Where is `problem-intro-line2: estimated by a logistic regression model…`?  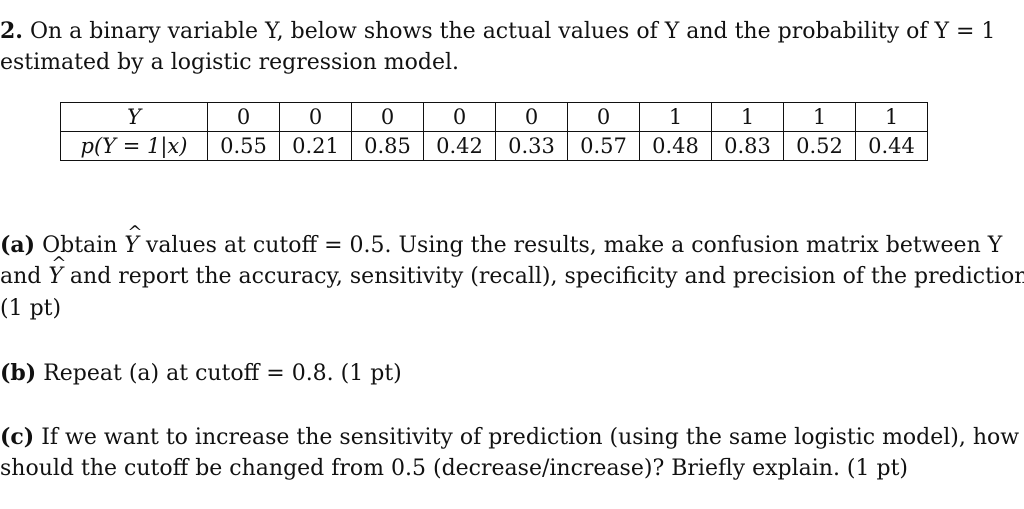 problem-intro-line2: estimated by a logistic regression model… is located at coordinates (230, 62).